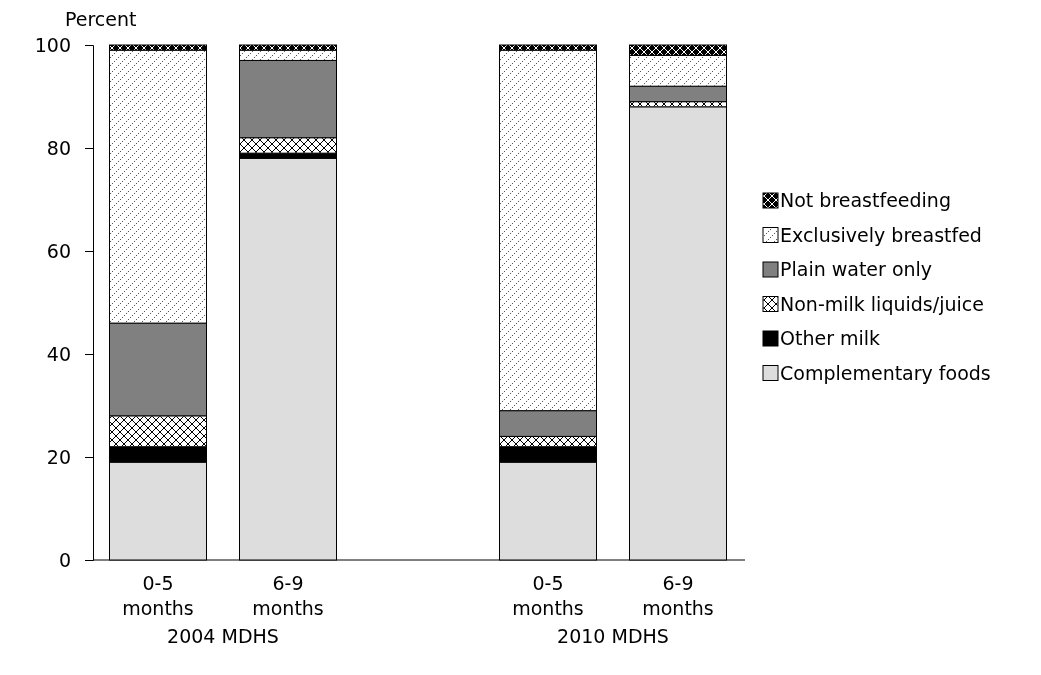 Image resolution: width=1041 pixels, height=675 pixels. I want to click on y-axis-title: Percent, so click(101, 19).